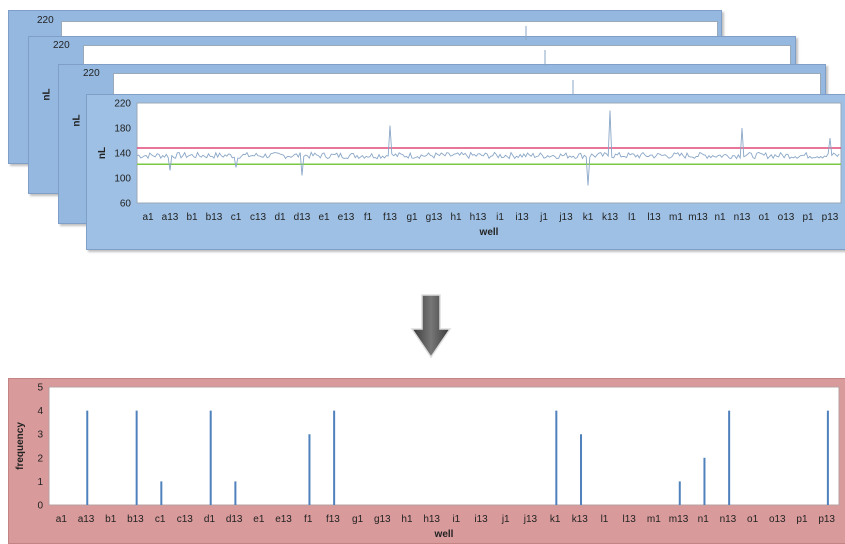  I want to click on frequency-xtick-label: k13, so click(580, 519).